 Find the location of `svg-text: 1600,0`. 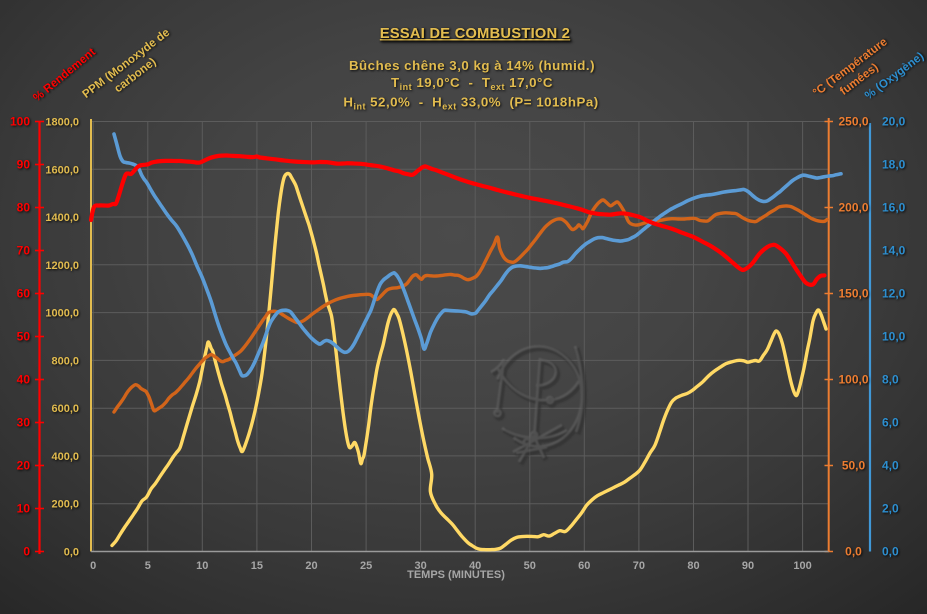

svg-text: 1600,0 is located at coordinates (62, 170).